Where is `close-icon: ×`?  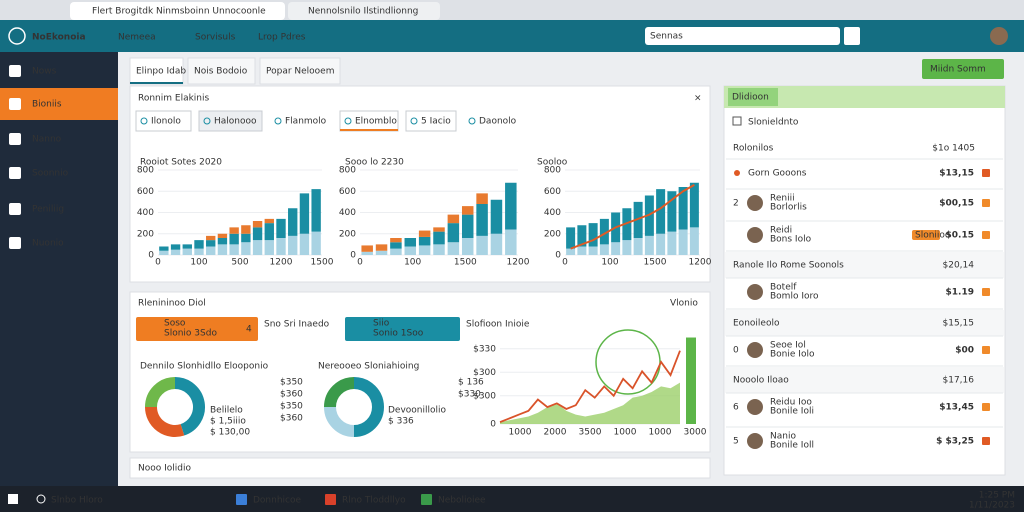
close-icon: × is located at coordinates (698, 99).